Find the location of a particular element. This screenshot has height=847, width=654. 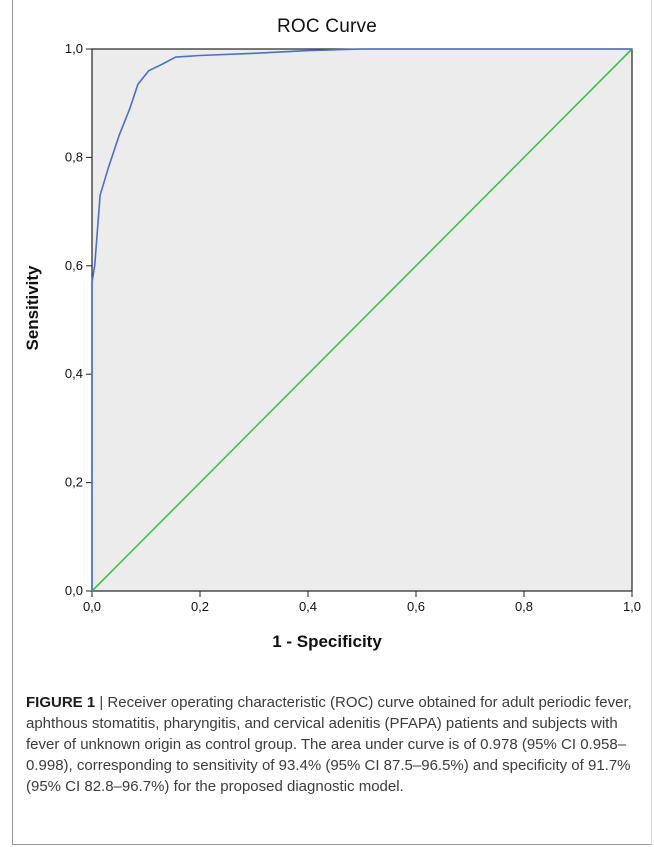

x-tick-label: 0,4 is located at coordinates (308, 606).